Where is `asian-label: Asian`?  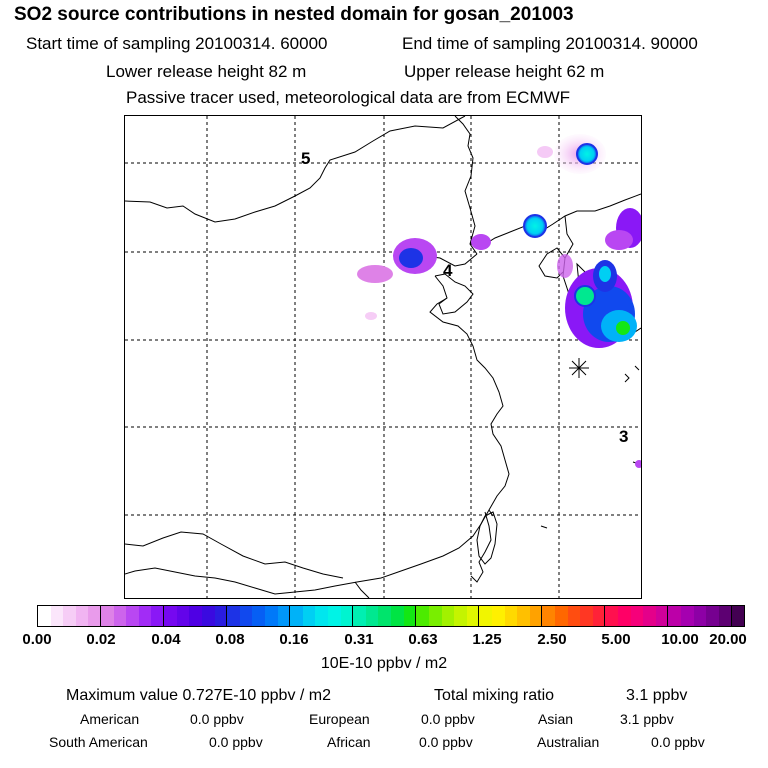
asian-label: Asian is located at coordinates (556, 719).